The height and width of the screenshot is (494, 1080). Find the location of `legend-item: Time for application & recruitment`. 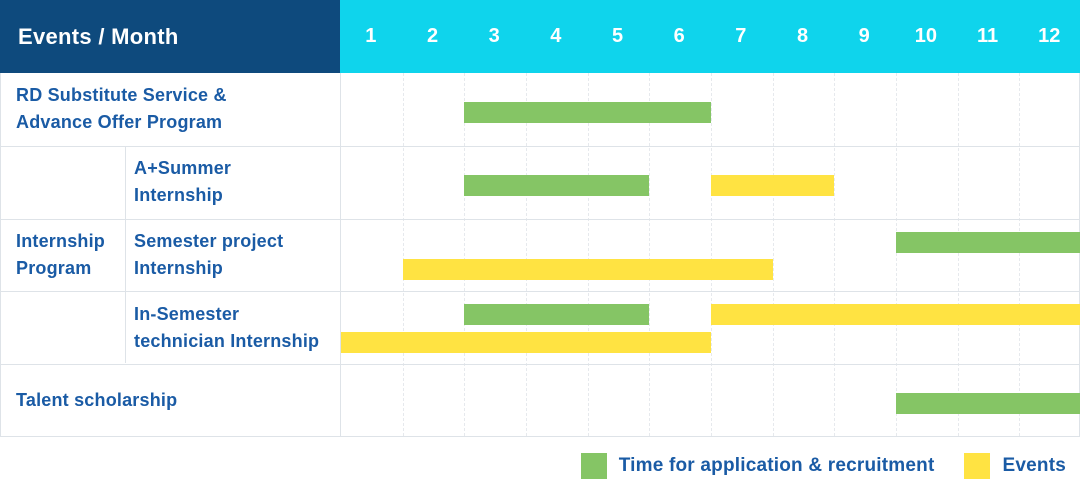

legend-item: Time for application & recruitment is located at coordinates (757, 465).